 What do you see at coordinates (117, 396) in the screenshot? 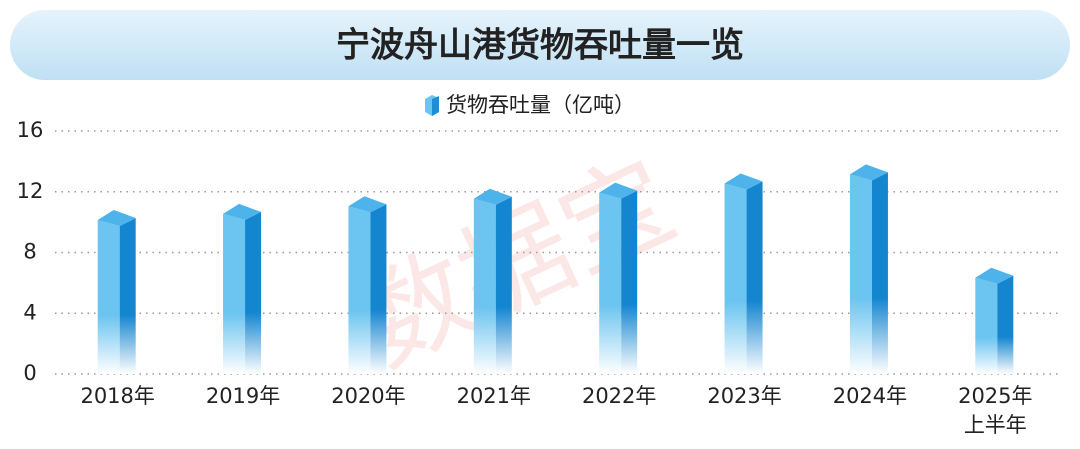
I see `x-tick-label: 2018年` at bounding box center [117, 396].